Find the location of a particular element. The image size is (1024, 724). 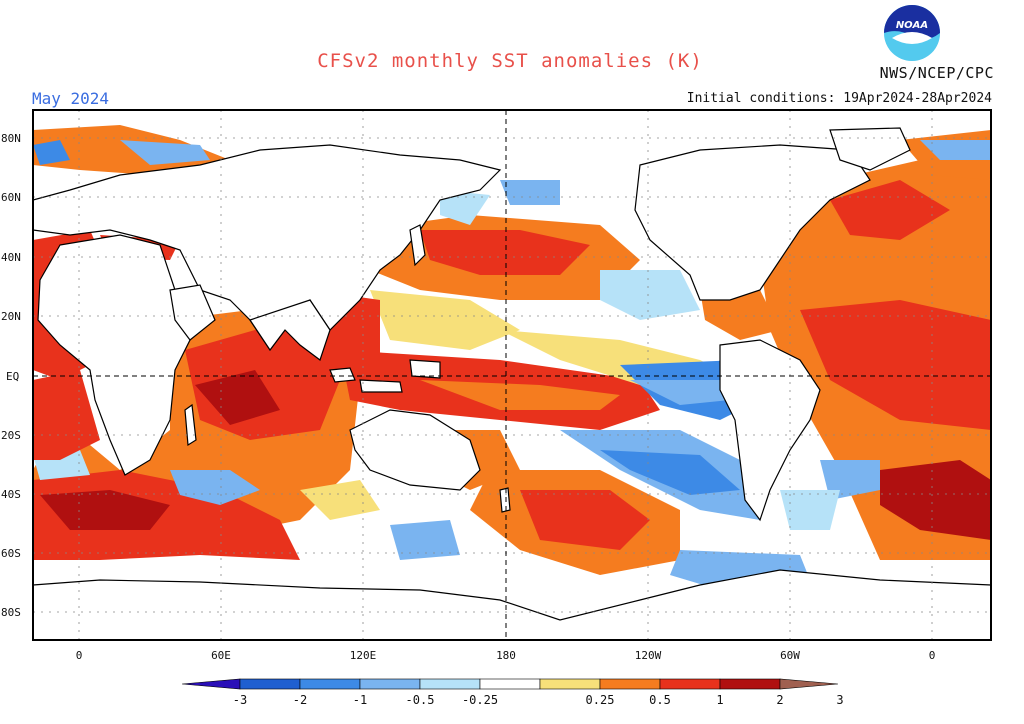

noaa-logo: NOAA is located at coordinates (912, 33).